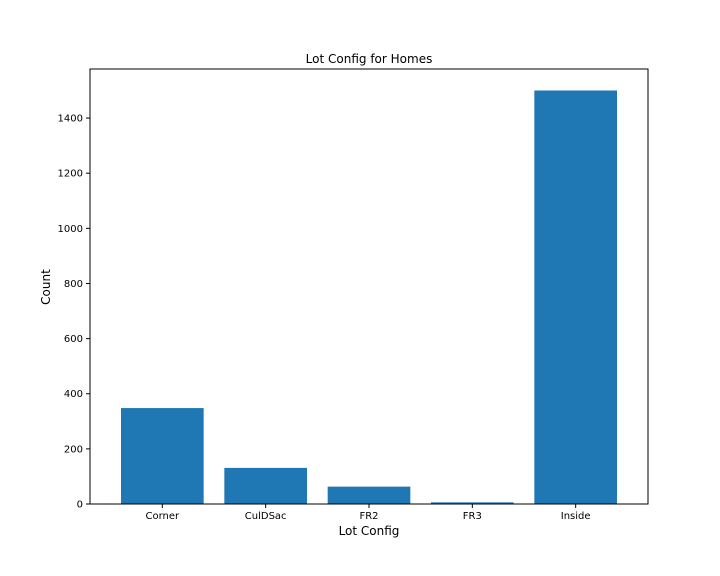 The width and height of the screenshot is (720, 576). I want to click on x-axis: Corner CulDSac FR2 FR3 Inside, so click(368, 513).